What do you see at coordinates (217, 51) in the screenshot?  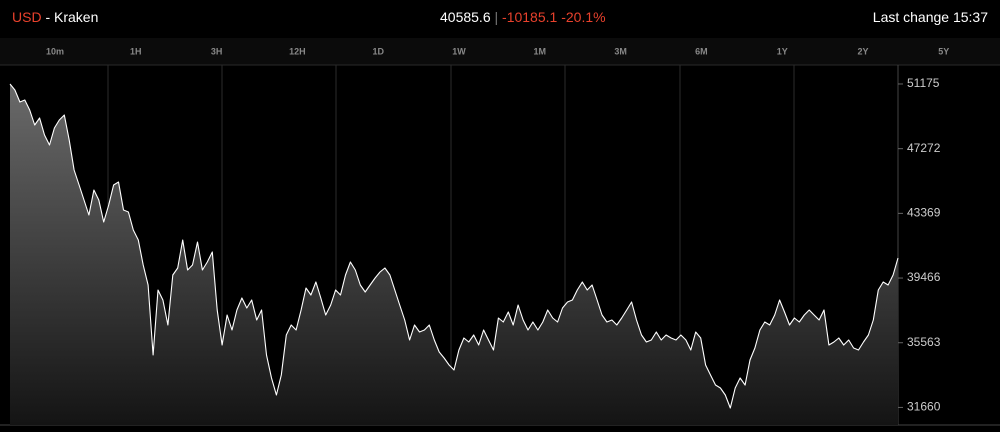 I see `range-tab: 3H` at bounding box center [217, 51].